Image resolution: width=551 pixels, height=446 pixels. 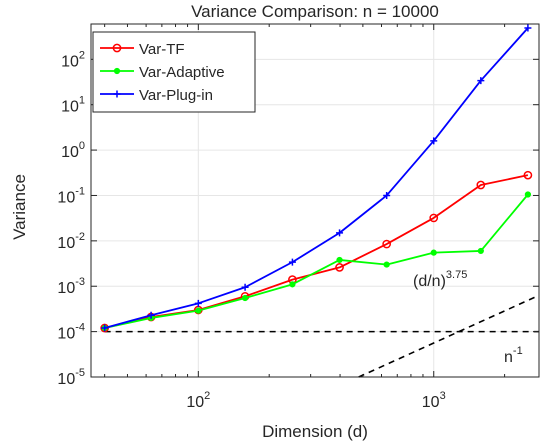 I want to click on y-tick-label: 10⁻⁵, so click(x=71, y=377).